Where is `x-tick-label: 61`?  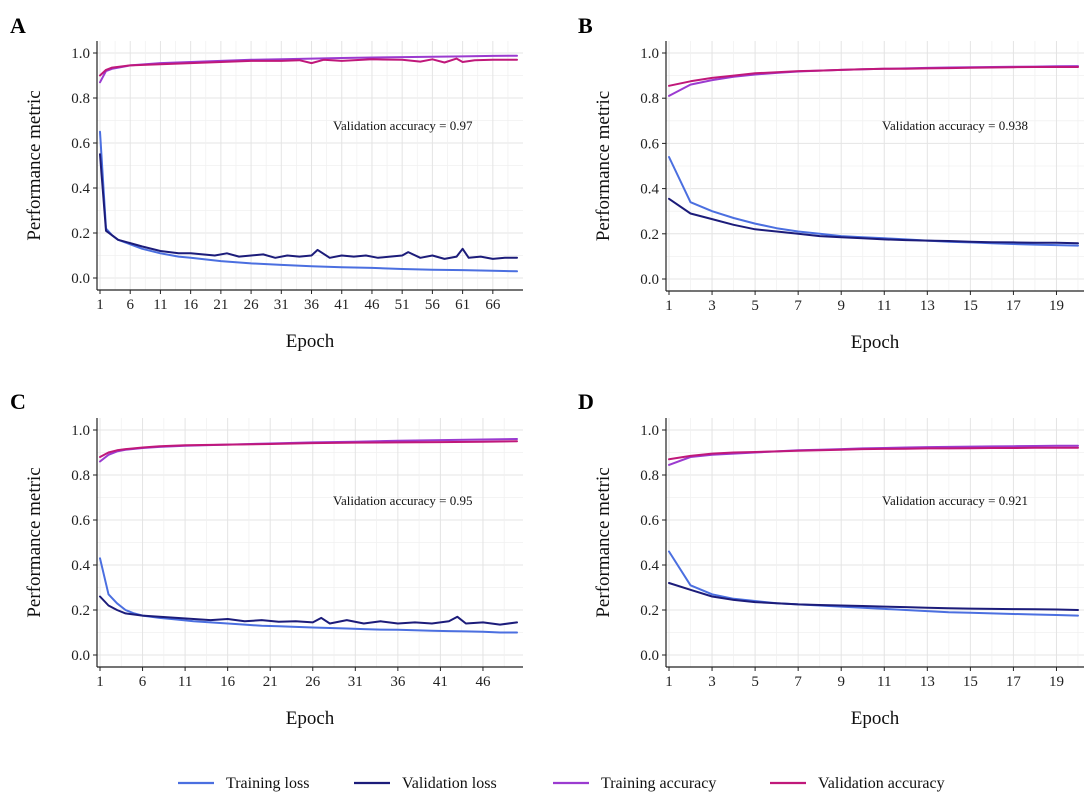 x-tick-label: 61 is located at coordinates (462, 305).